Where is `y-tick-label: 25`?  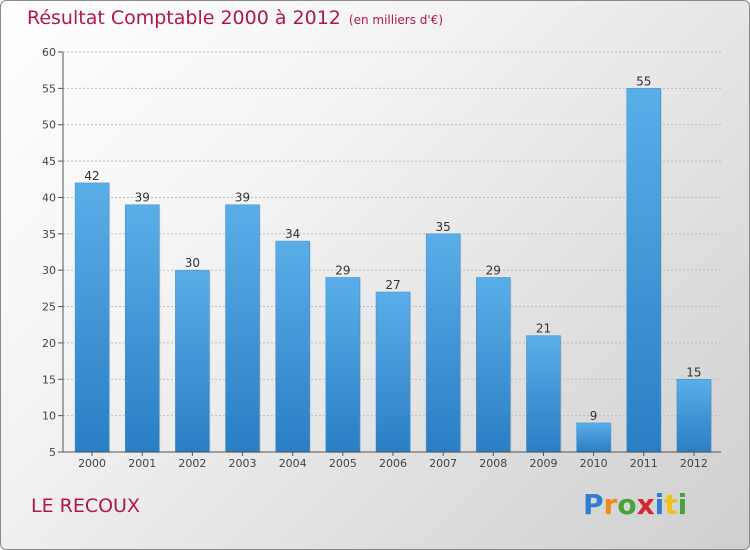 y-tick-label: 25 is located at coordinates (49, 307).